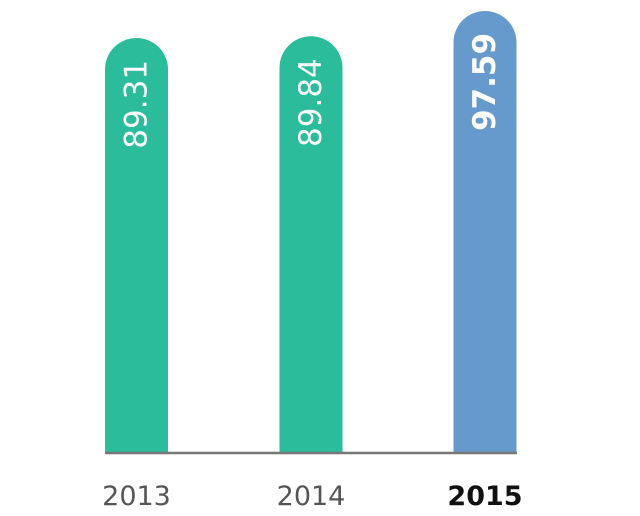 The image size is (640, 516). I want to click on bar-2014, so click(311, 244).